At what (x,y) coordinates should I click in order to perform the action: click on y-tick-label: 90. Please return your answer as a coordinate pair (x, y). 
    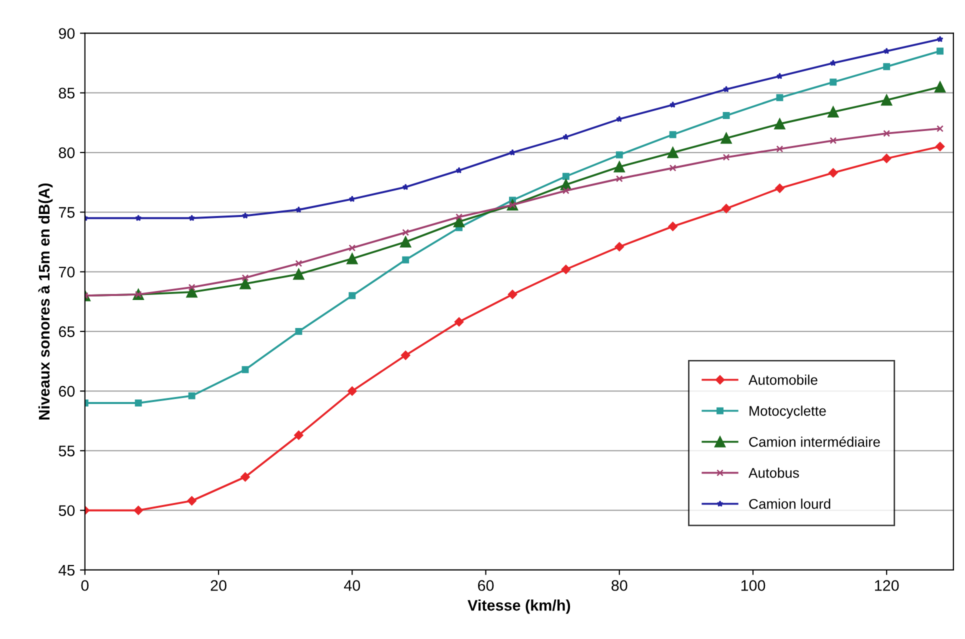
    Looking at the image, I should click on (66, 33).